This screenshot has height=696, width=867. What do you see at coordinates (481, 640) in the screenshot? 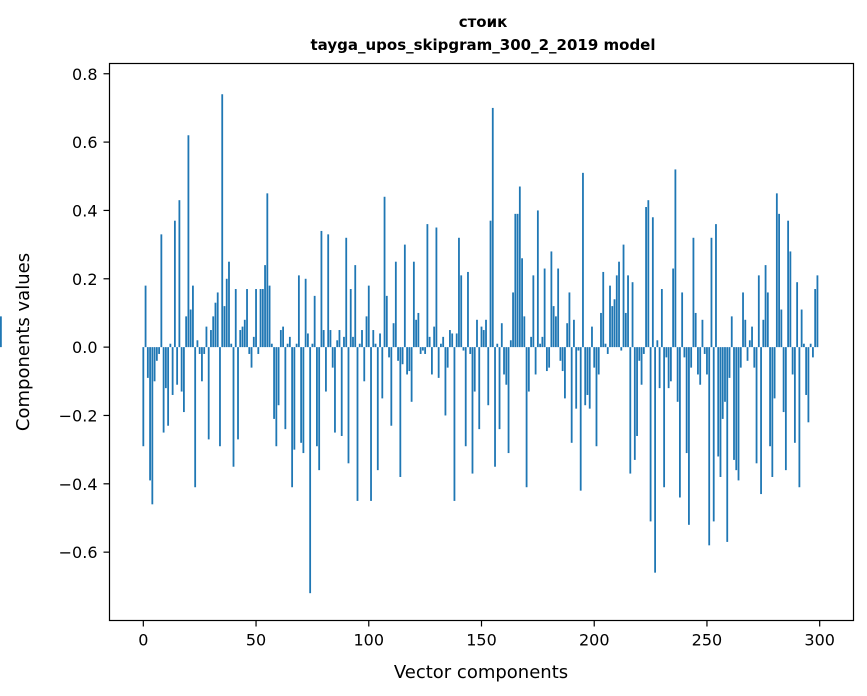
I see `x-tick-label: 150` at bounding box center [481, 640].